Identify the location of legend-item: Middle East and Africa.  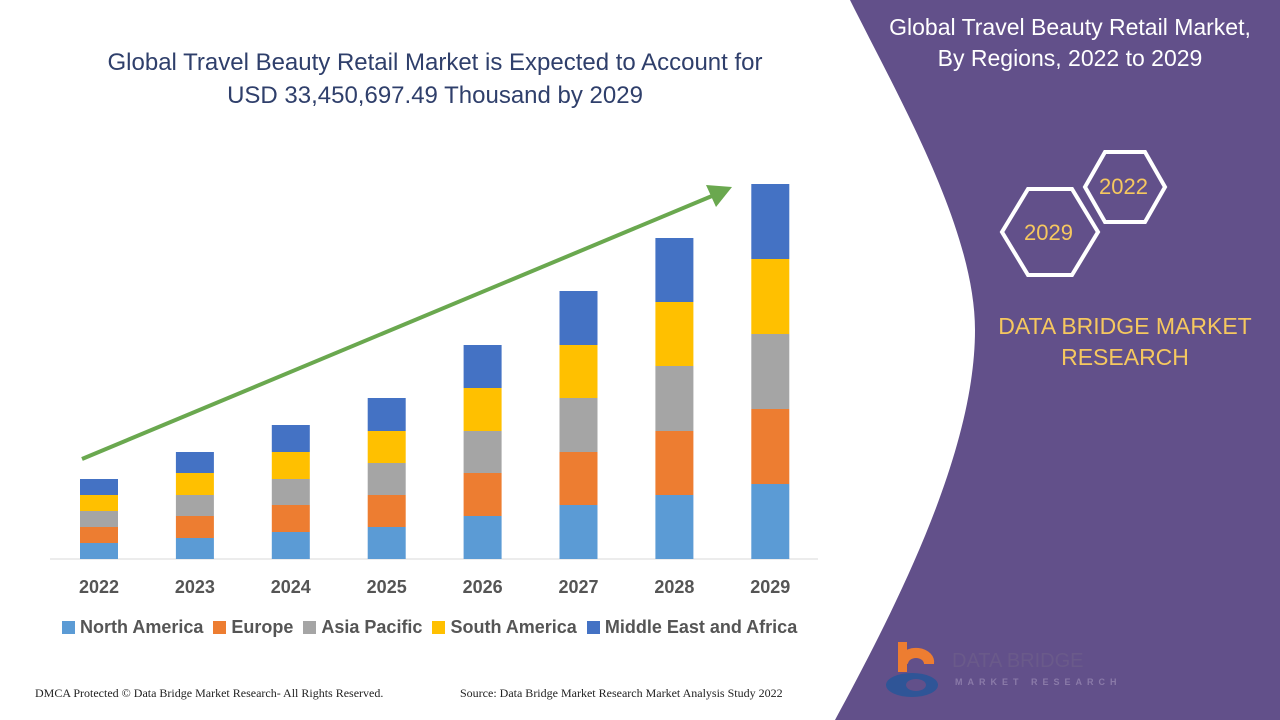
(692, 627).